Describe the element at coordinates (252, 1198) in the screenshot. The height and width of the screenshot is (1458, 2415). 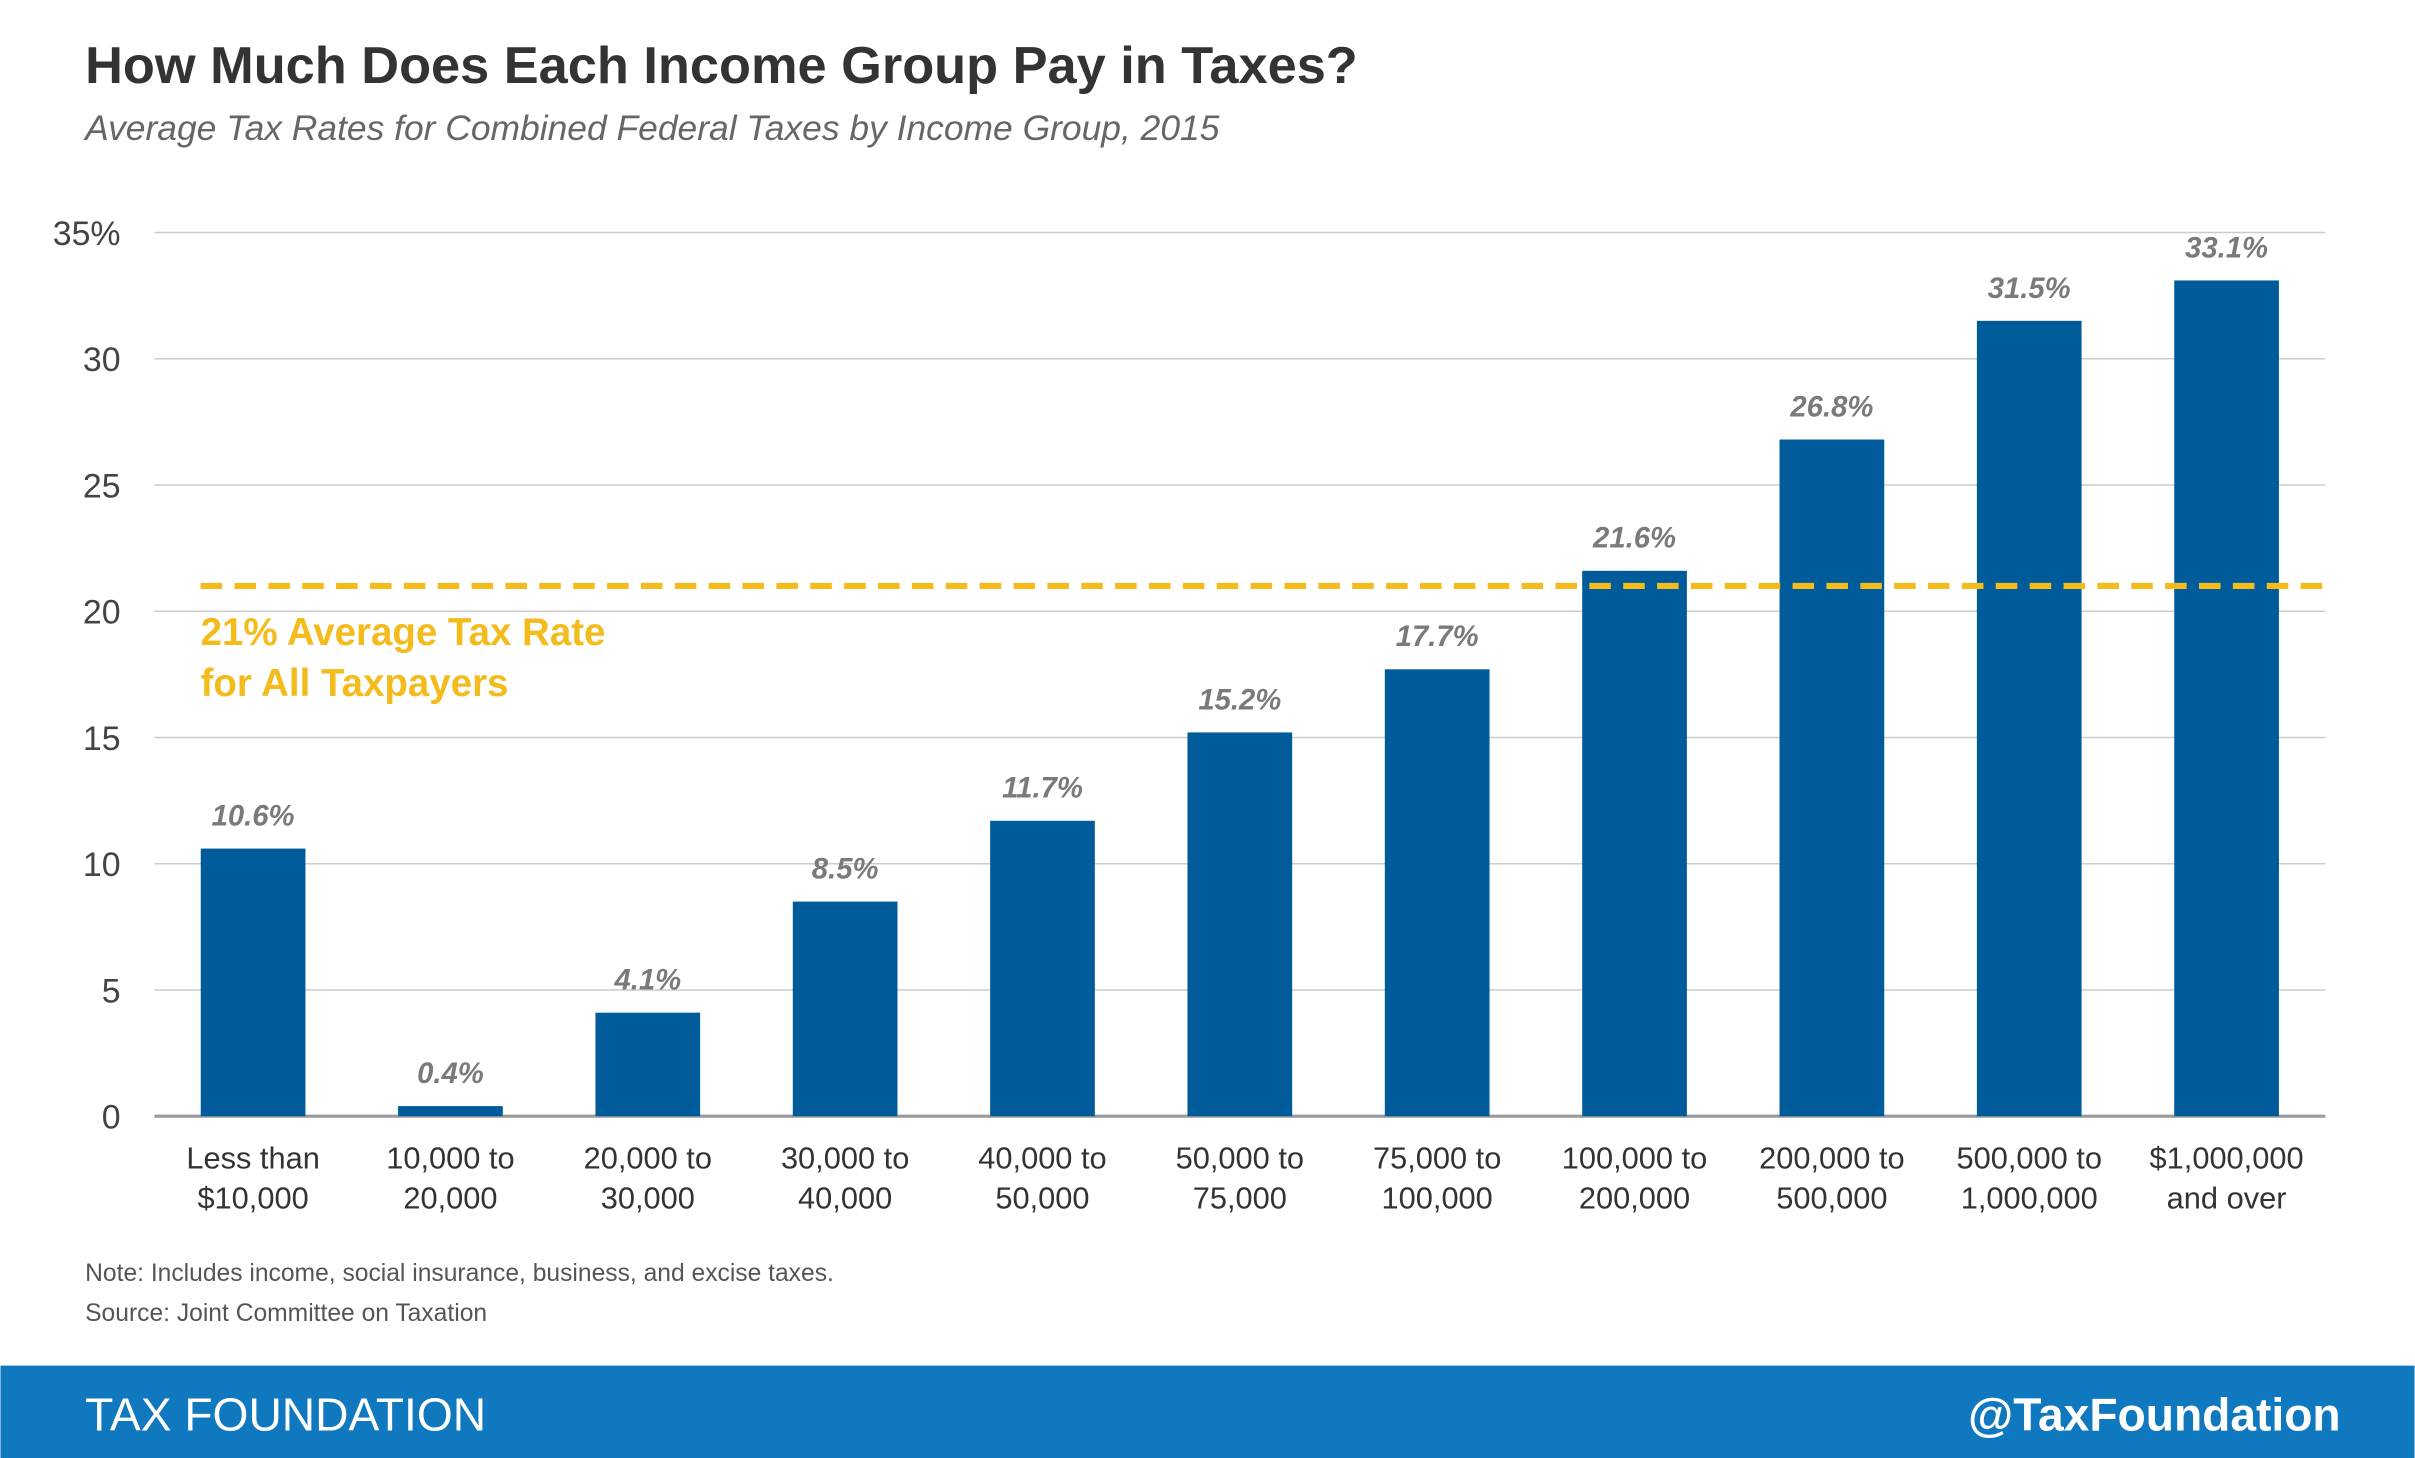
I see `x-tick-label: $10,000` at that location.